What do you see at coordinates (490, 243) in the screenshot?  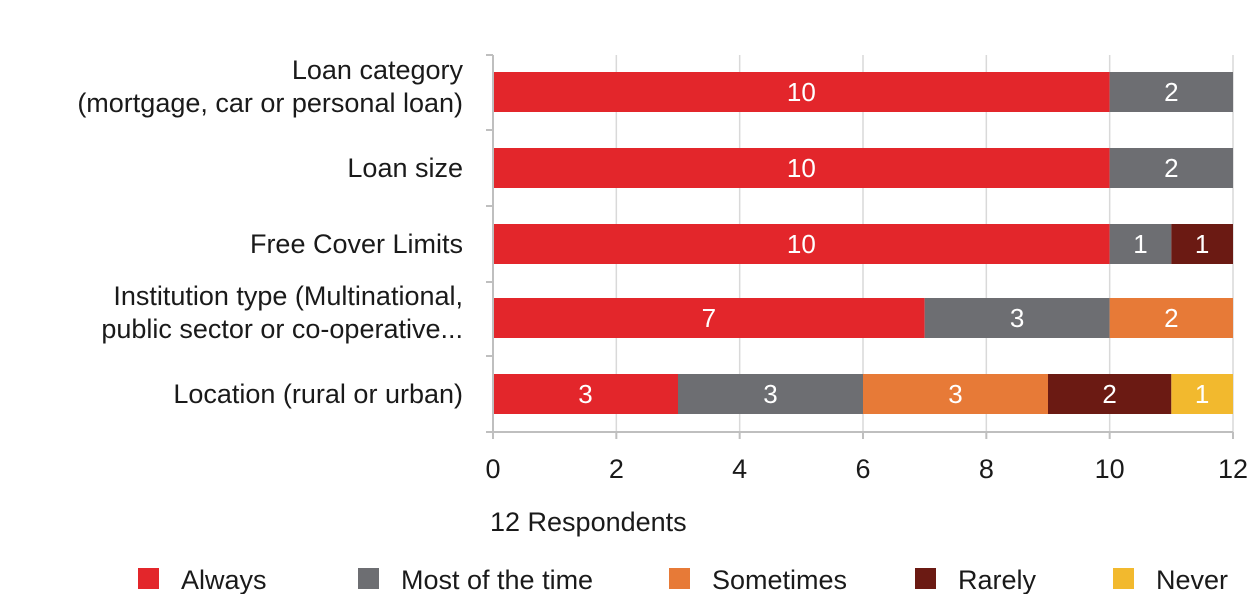 I see `y-axis` at bounding box center [490, 243].